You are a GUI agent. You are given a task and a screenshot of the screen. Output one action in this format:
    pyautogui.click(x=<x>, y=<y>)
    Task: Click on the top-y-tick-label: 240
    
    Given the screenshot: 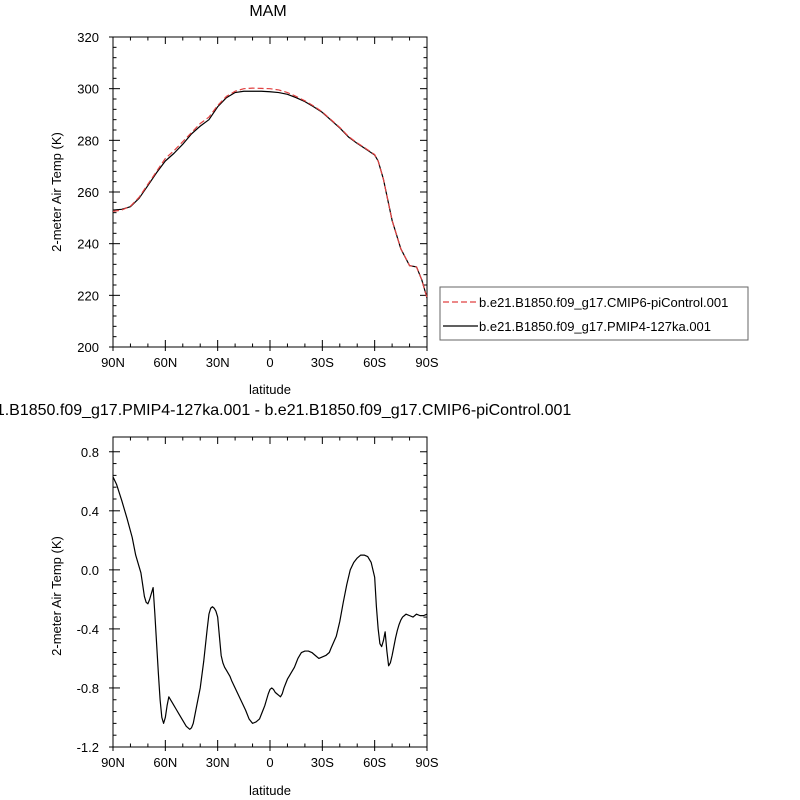 What is the action you would take?
    pyautogui.click(x=88, y=244)
    